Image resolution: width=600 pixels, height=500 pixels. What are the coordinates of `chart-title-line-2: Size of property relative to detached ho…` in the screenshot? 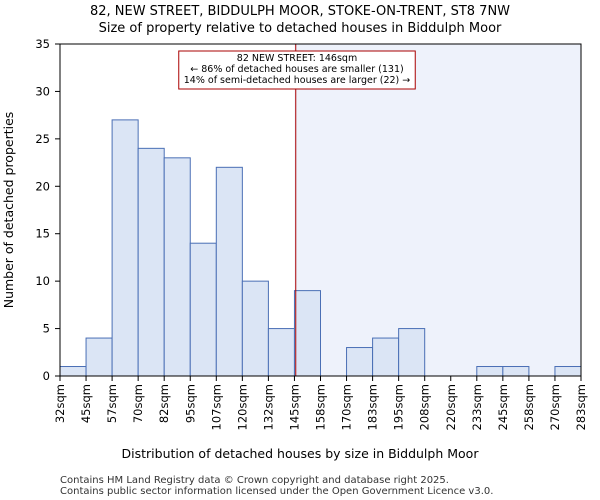 It's located at (300, 28).